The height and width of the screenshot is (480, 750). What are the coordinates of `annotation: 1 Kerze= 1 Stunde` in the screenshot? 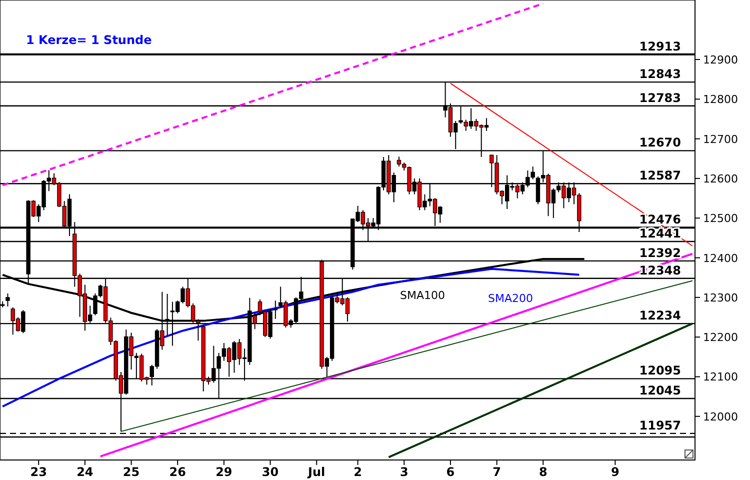 It's located at (89, 40).